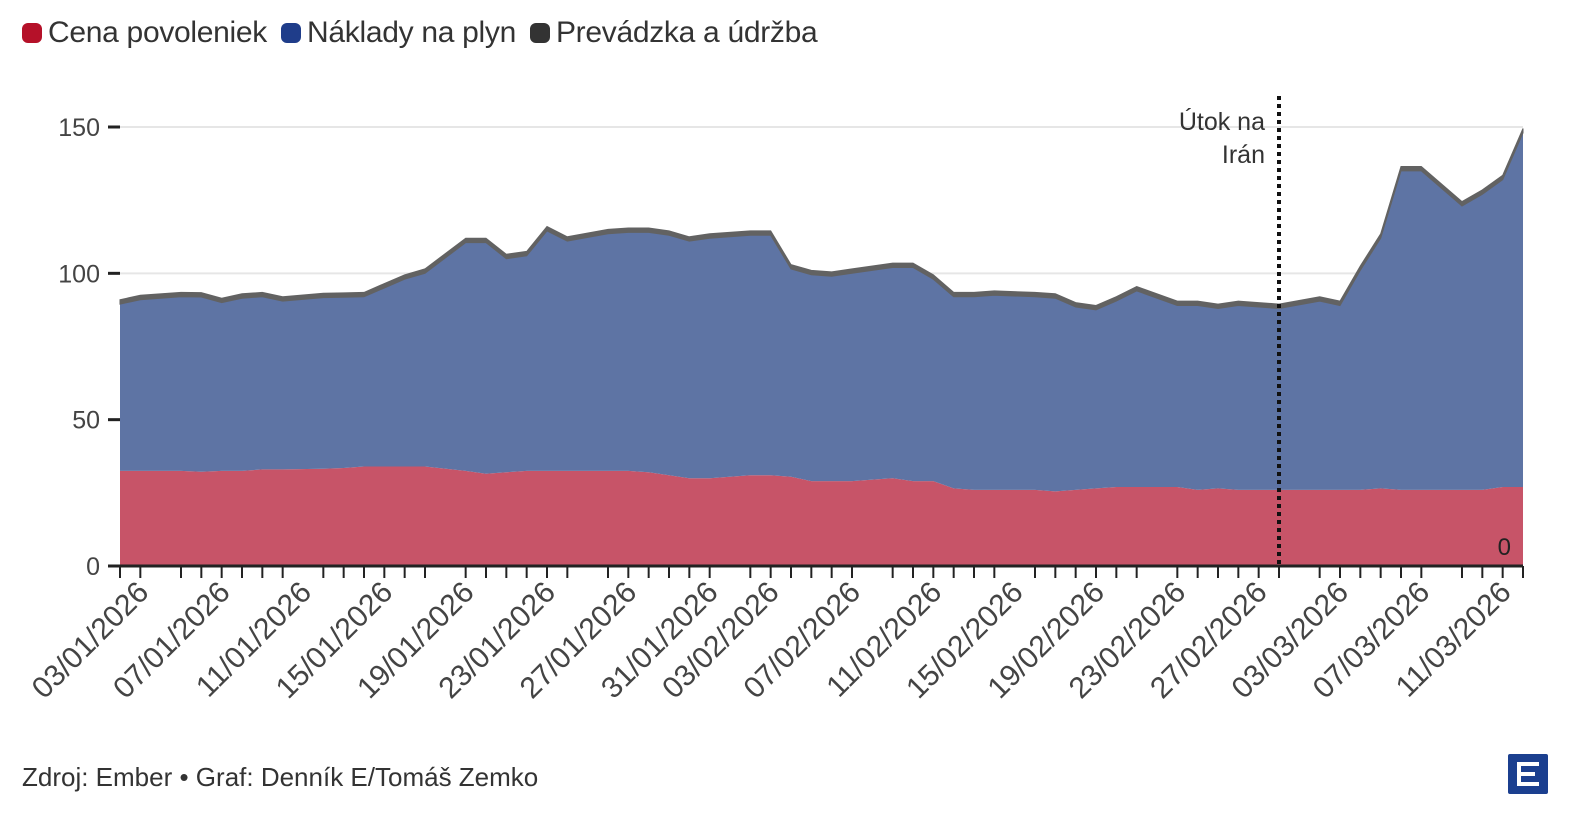 The image size is (1588, 834). I want to click on legend-item: Náklady na plyn, so click(398, 33).